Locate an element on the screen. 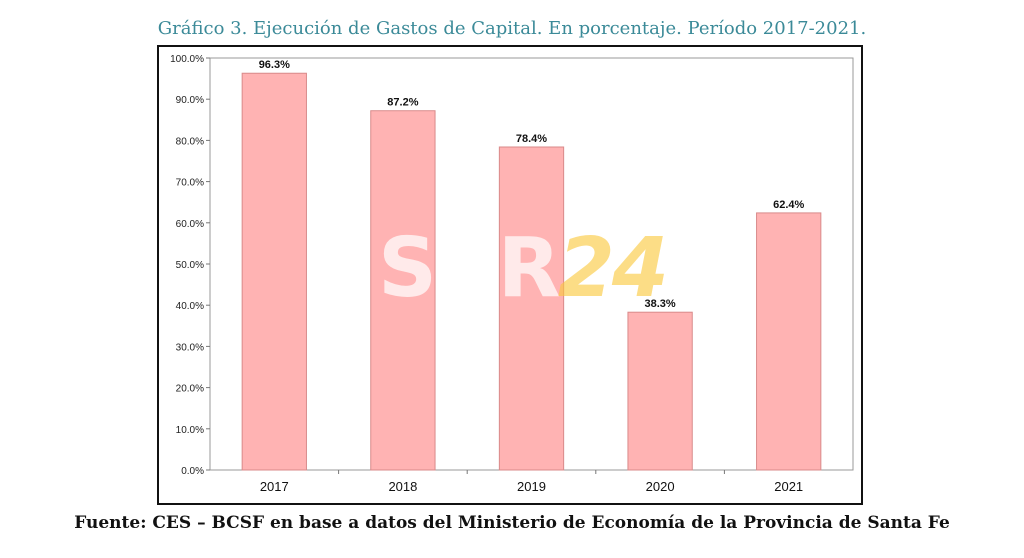 Image resolution: width=1024 pixels, height=558 pixels. y-tick-label: 50.0% is located at coordinates (190, 265).